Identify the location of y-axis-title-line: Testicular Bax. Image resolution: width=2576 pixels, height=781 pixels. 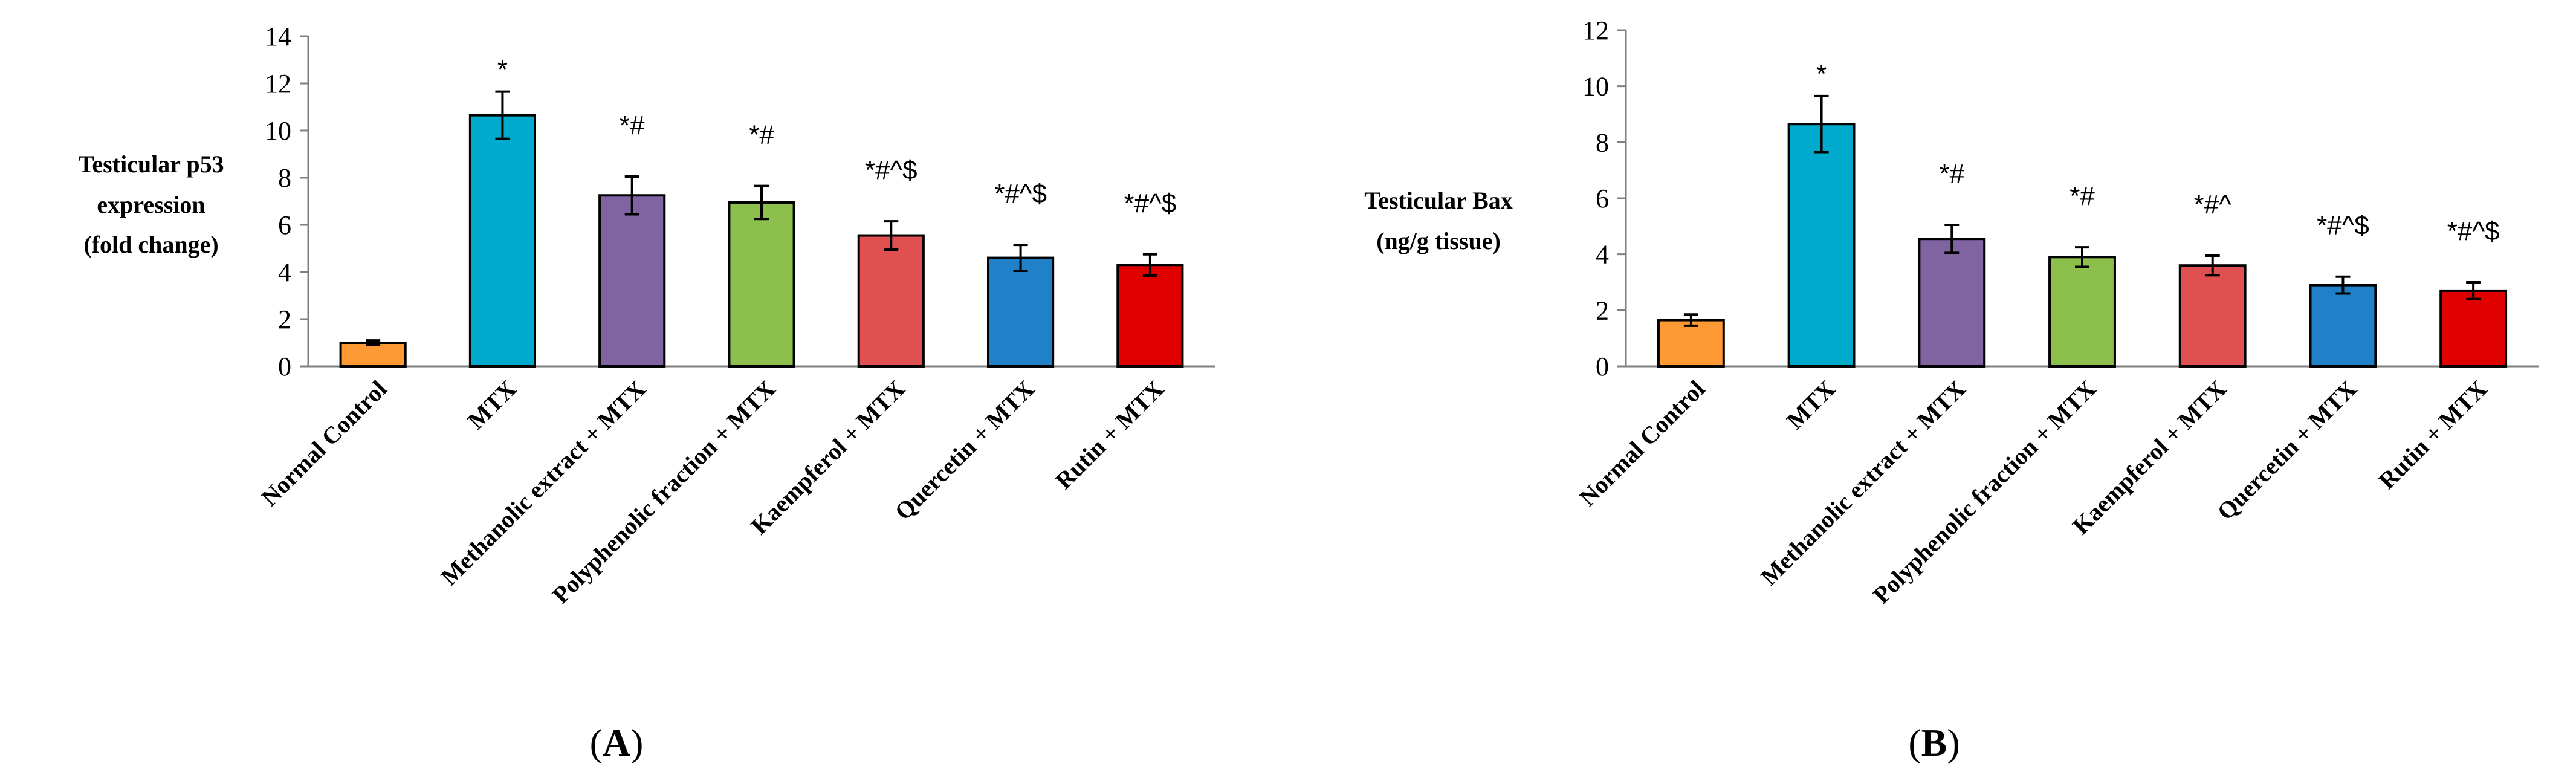
(1438, 200).